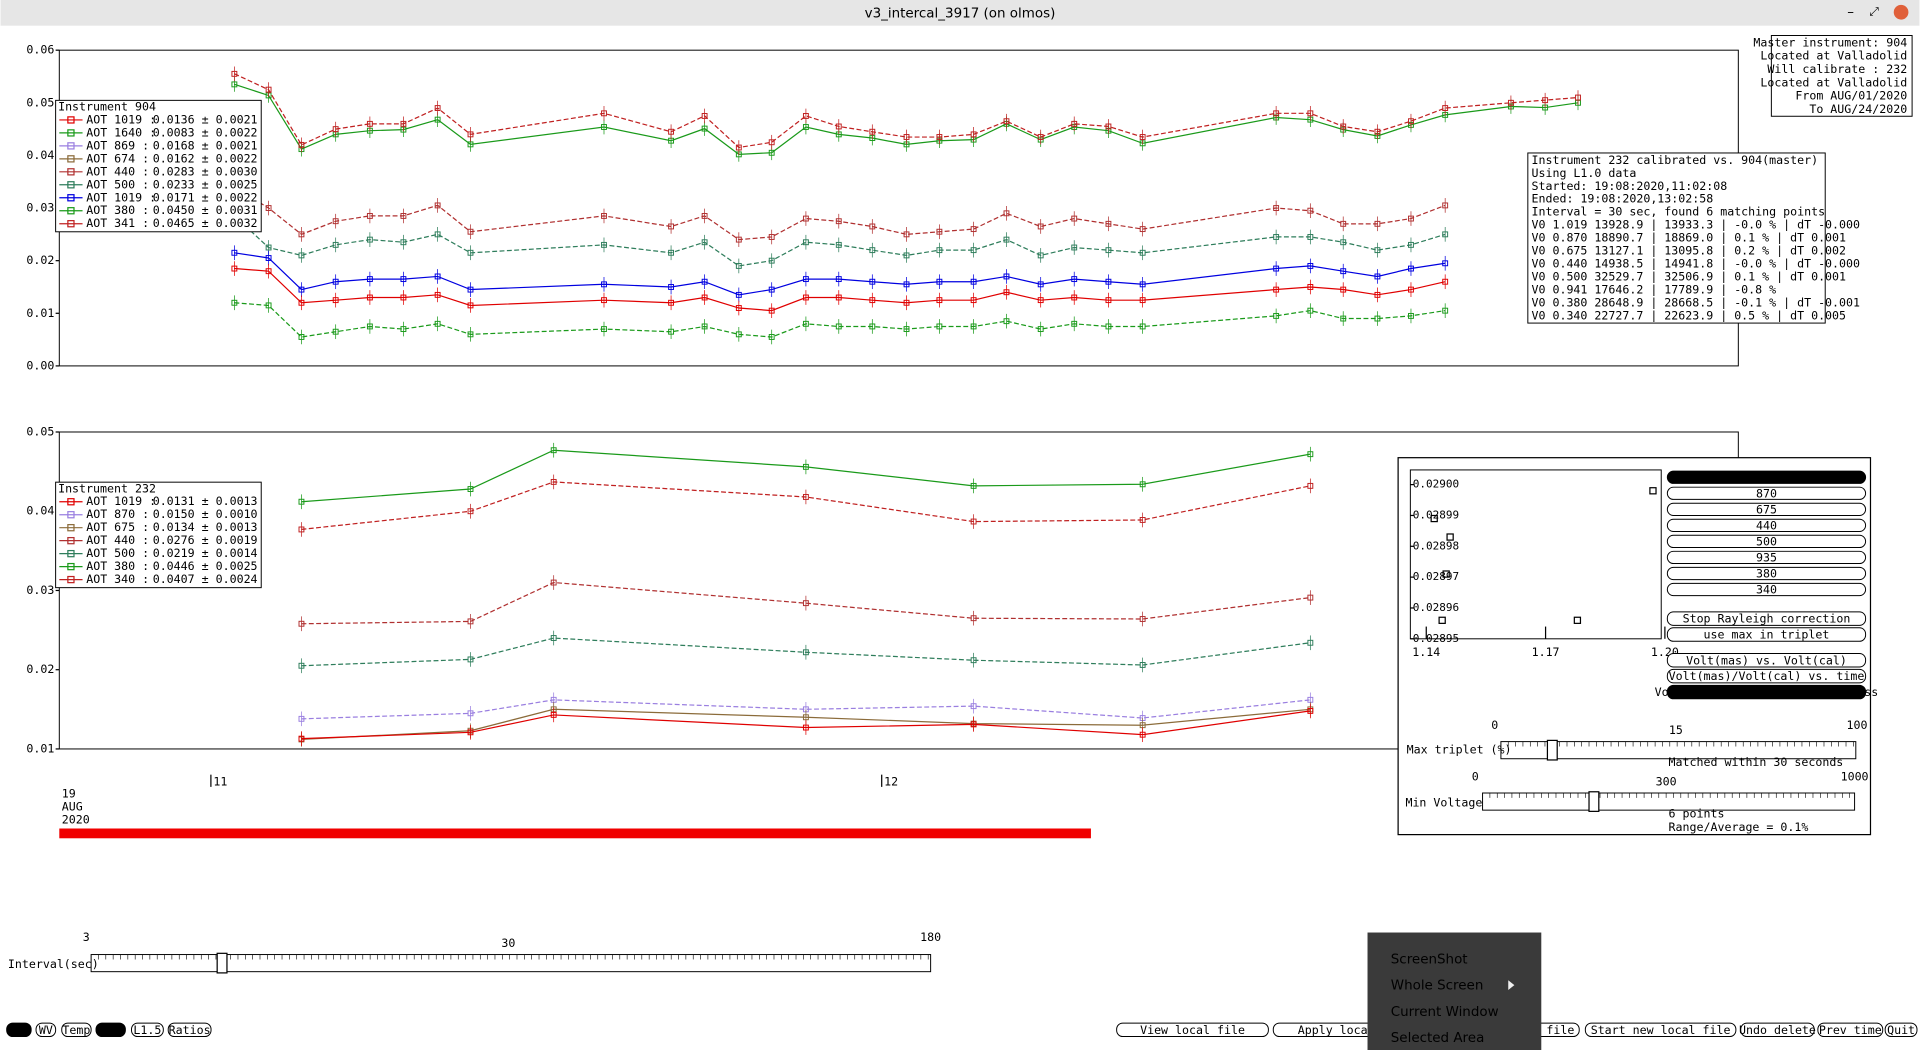 The height and width of the screenshot is (1050, 1920). I want to click on tab-label: L1.5, so click(147, 1030).